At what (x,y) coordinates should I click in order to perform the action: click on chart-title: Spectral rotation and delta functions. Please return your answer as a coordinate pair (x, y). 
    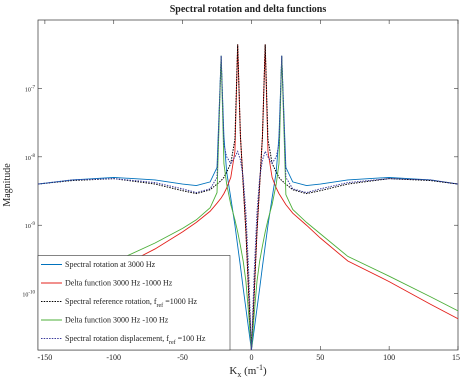
    Looking at the image, I should click on (248, 9).